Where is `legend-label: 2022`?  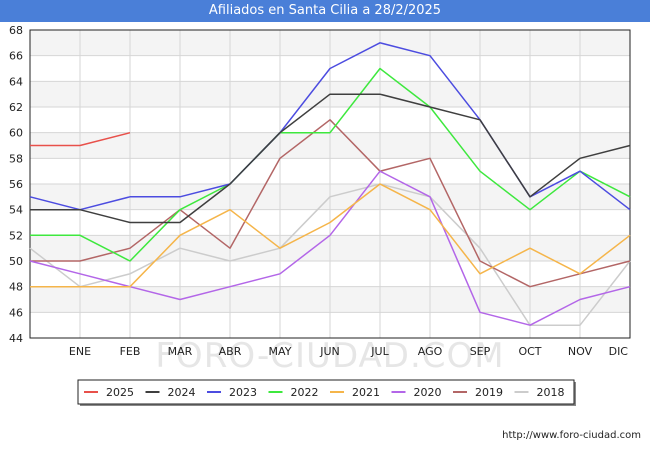 legend-label: 2022 is located at coordinates (305, 392).